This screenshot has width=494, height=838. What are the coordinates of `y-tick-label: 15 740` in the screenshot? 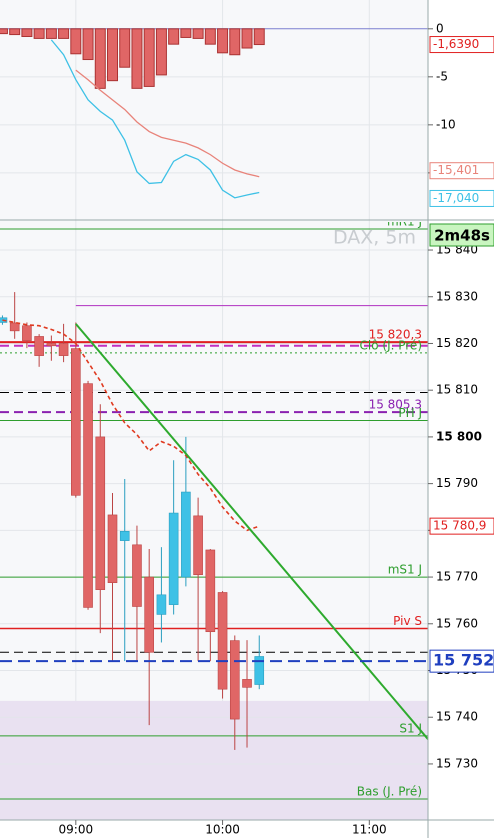 It's located at (457, 717).